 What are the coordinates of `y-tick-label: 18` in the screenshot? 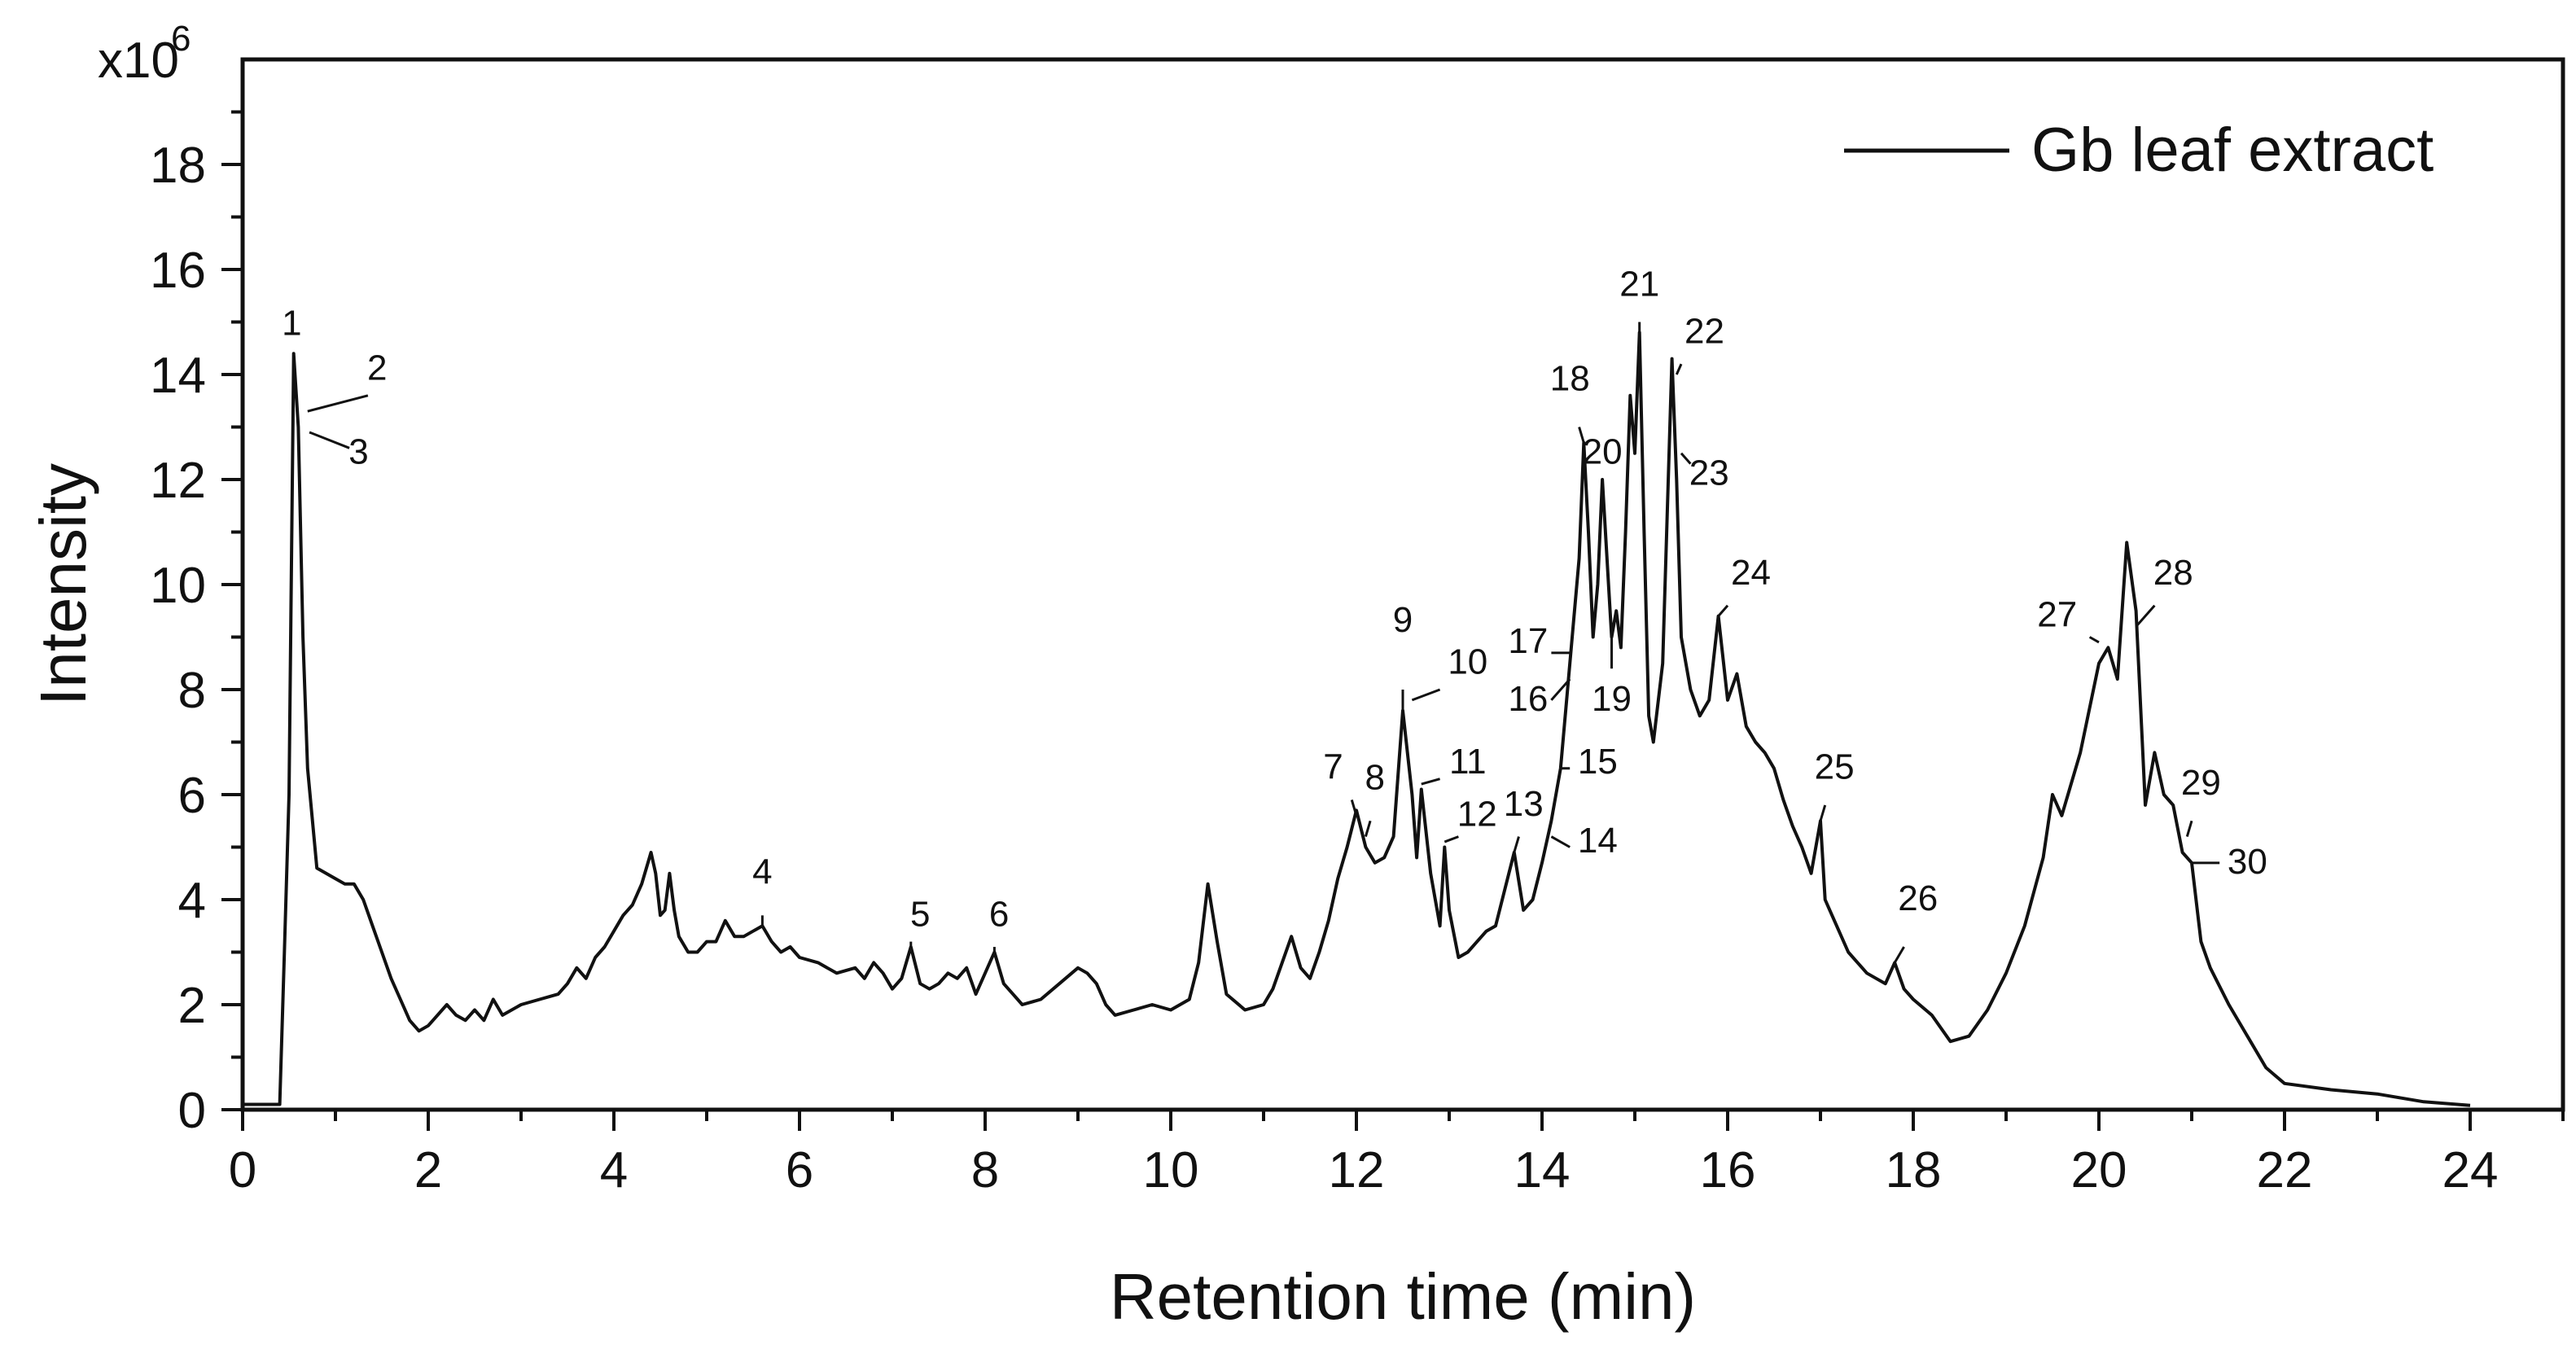 It's located at (178, 166).